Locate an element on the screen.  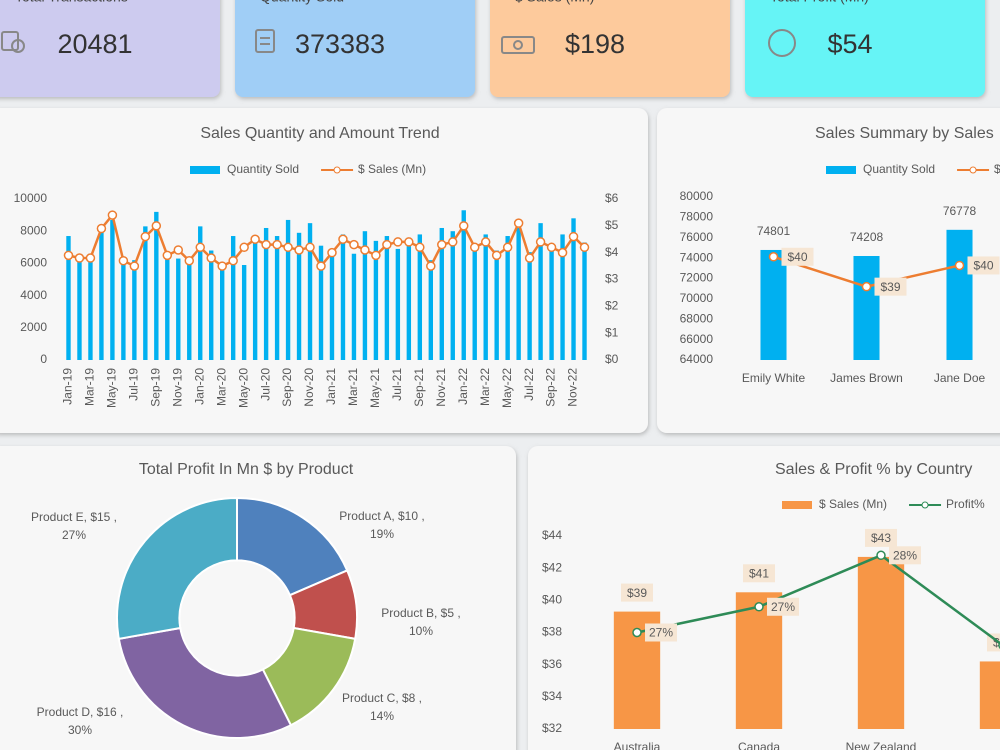
x-tick-label: Nov-21 is located at coordinates (441, 387).